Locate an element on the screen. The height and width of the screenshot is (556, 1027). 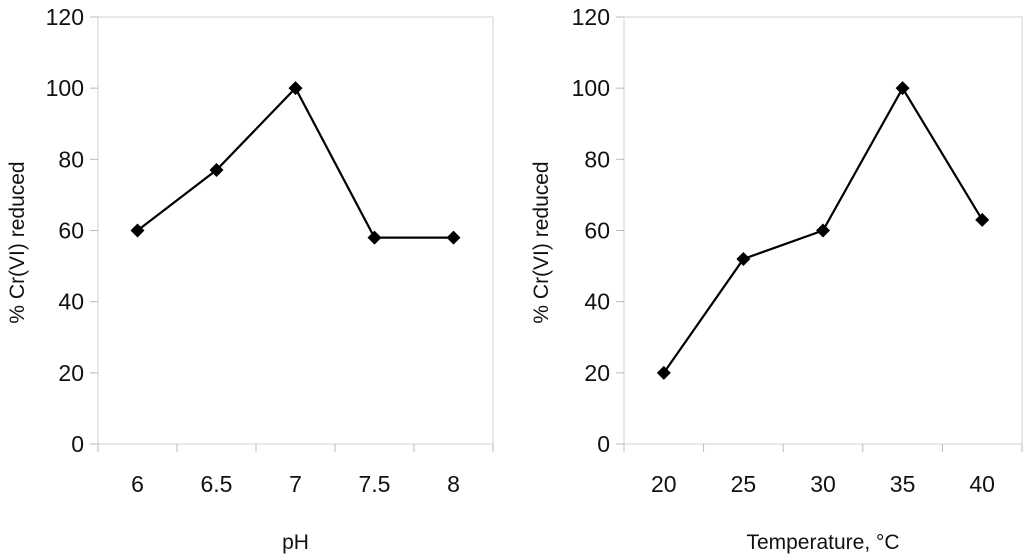
x-tick-label: 35 is located at coordinates (903, 484).